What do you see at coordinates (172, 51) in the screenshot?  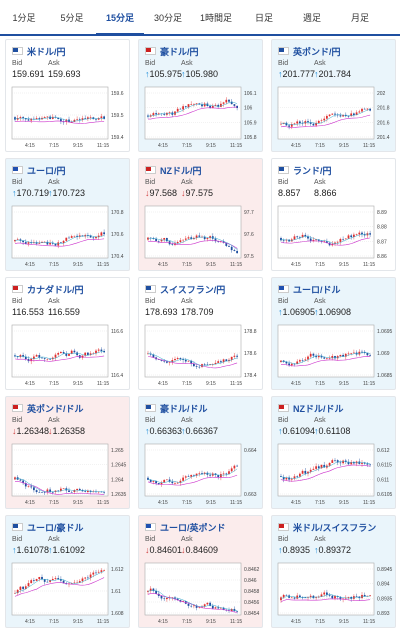 I see `pair-title: 豪ドル/円` at bounding box center [172, 51].